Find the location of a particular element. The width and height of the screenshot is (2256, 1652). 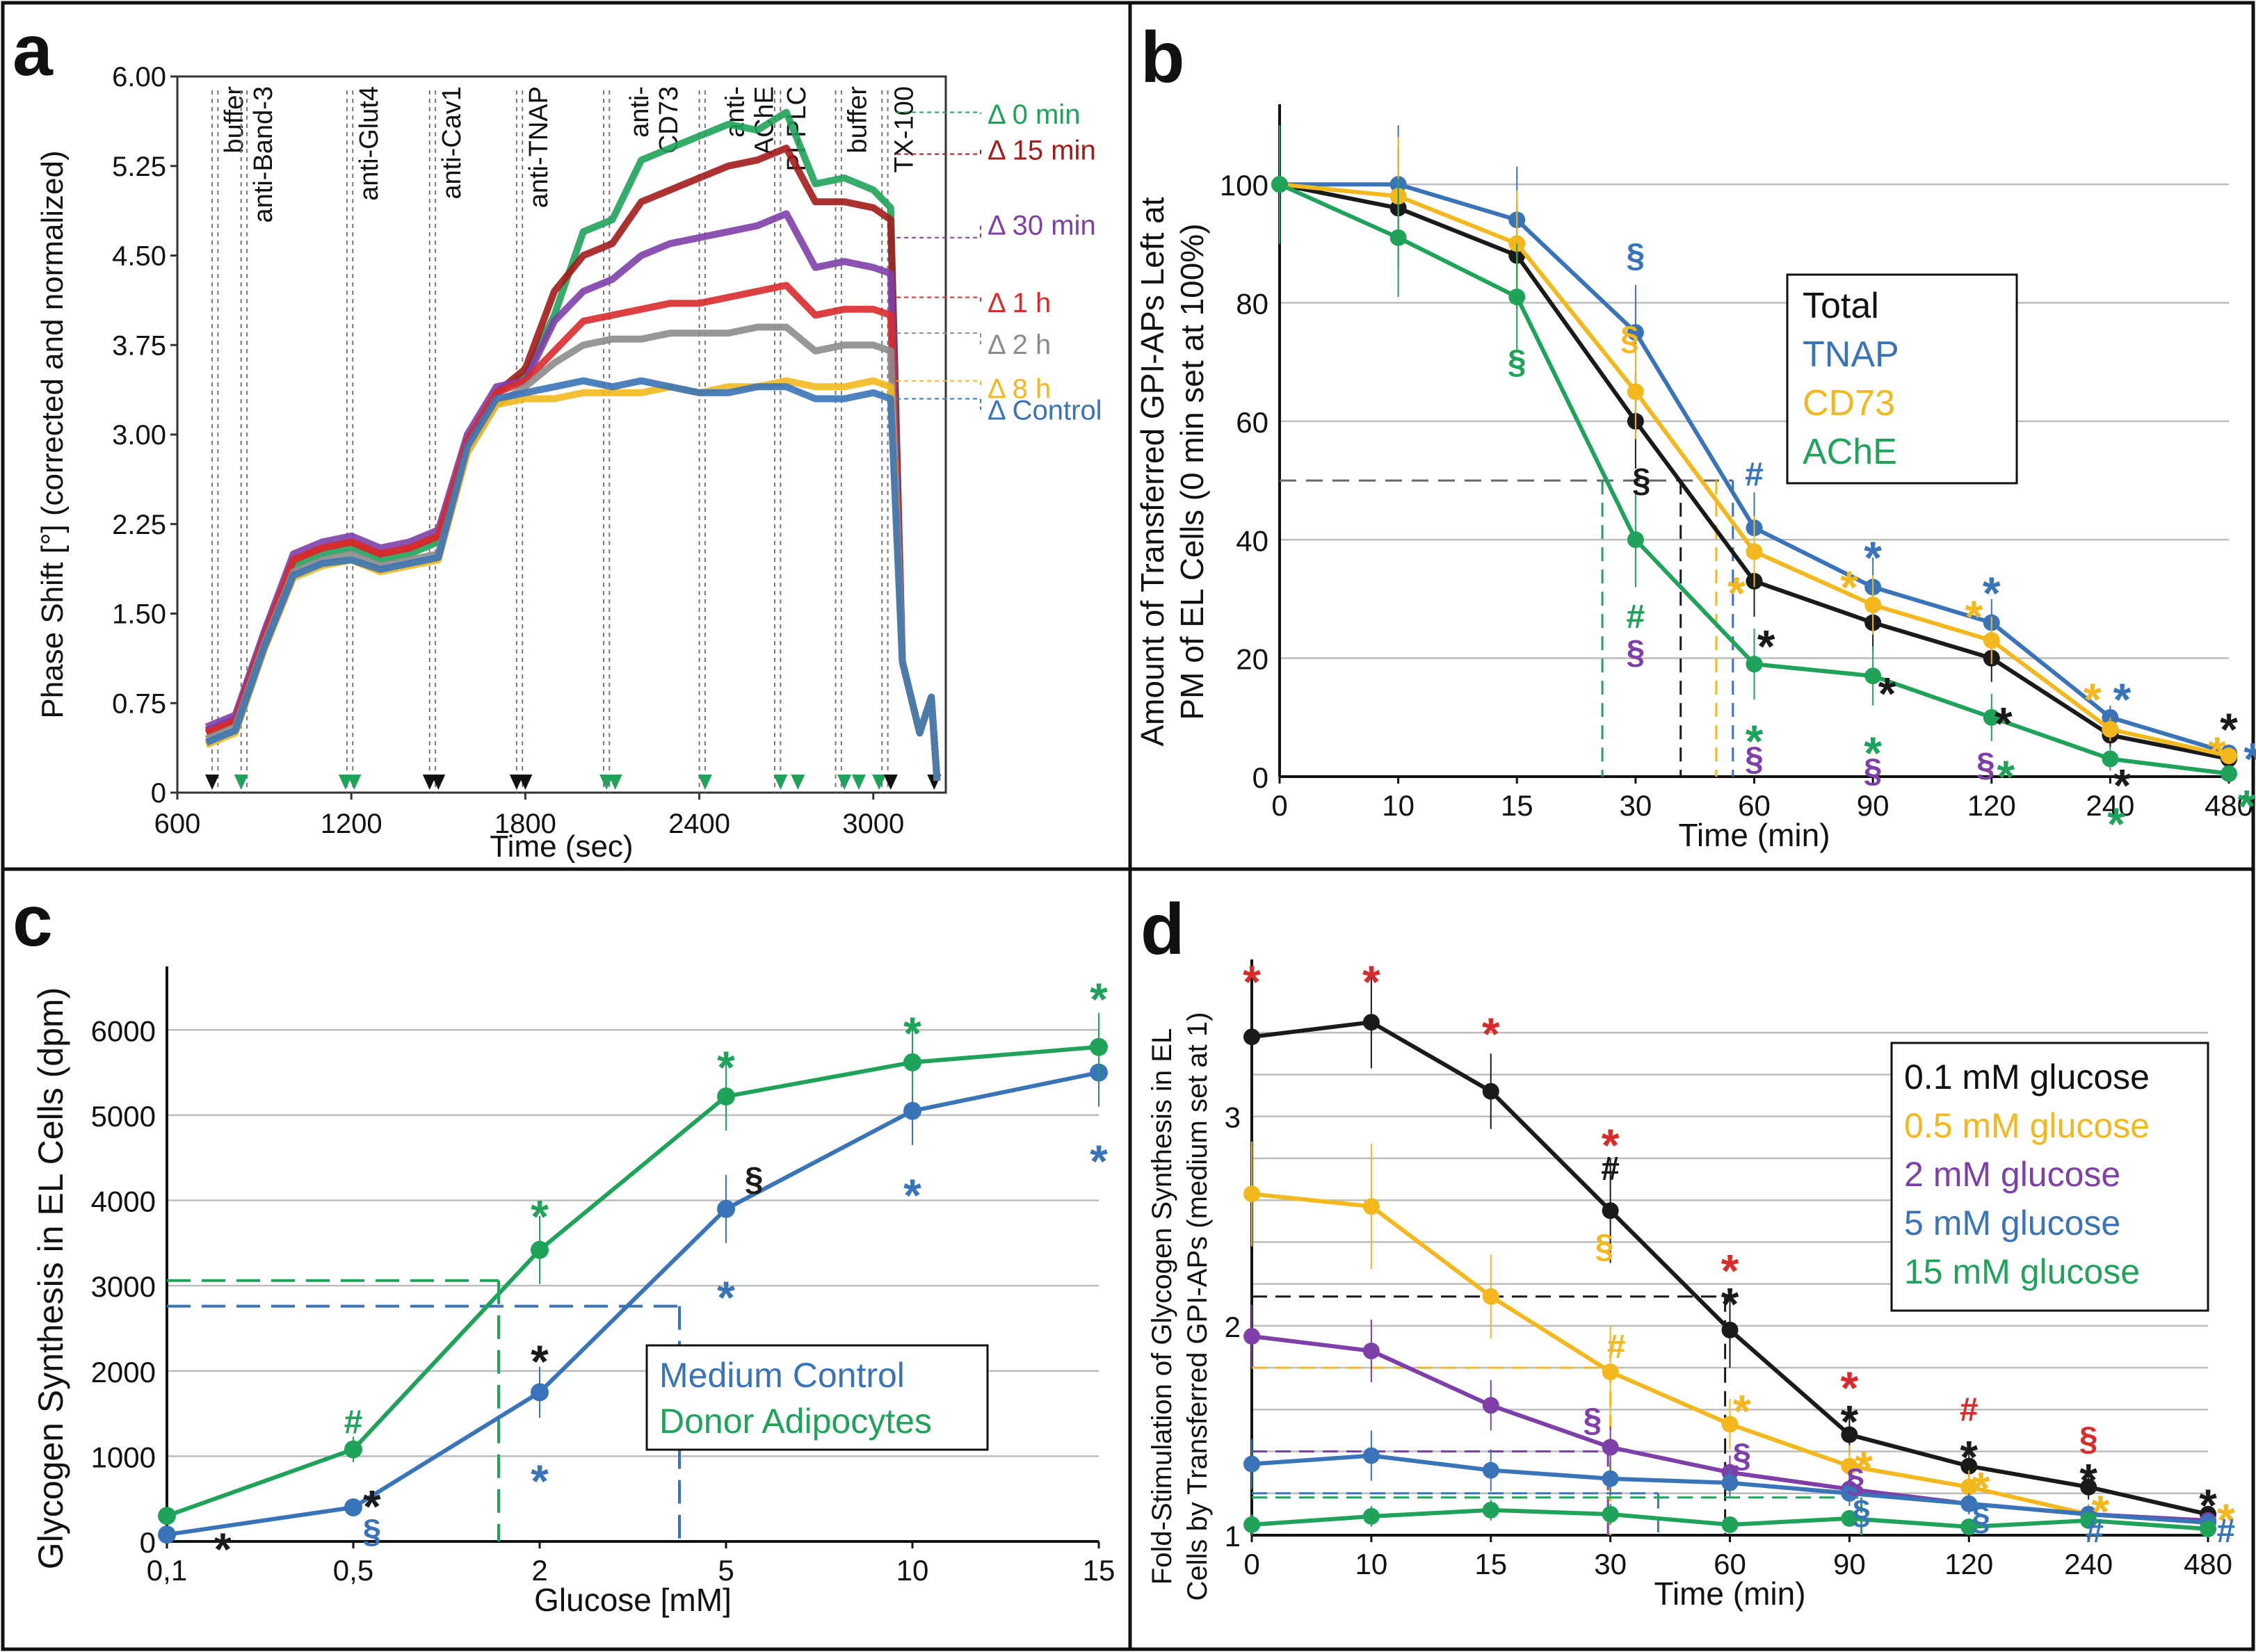

panel-b-x-axis-label: Time (min) is located at coordinates (1754, 835).